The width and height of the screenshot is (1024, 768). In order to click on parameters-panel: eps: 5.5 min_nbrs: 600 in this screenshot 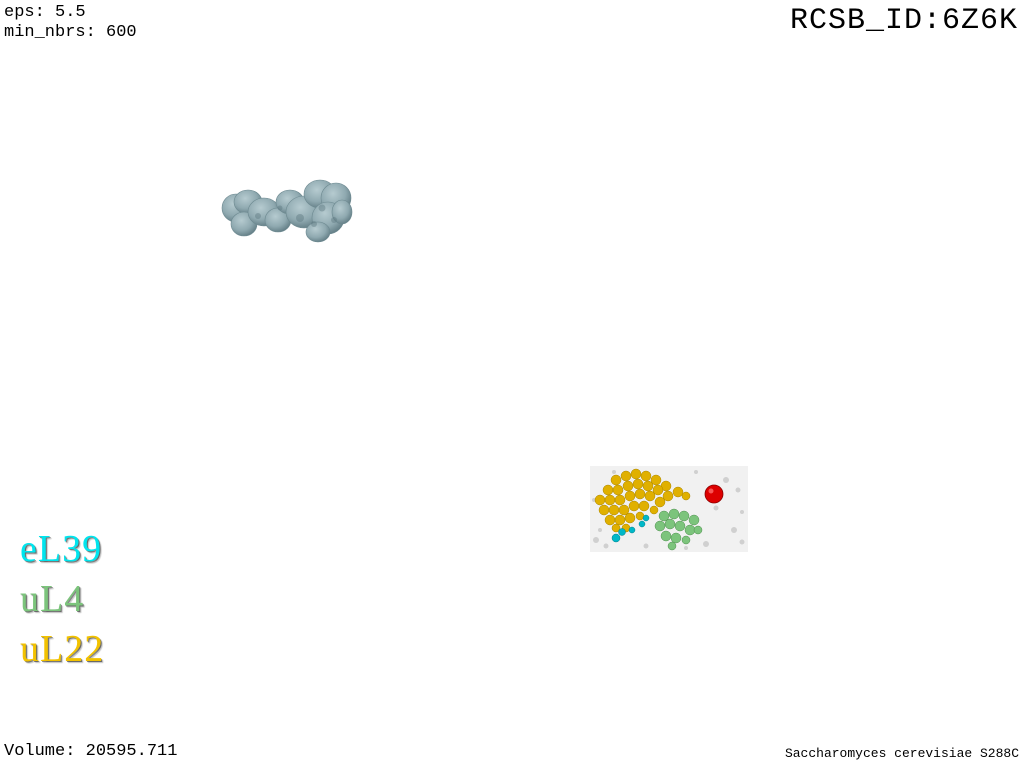, I will do `click(70, 23)`.